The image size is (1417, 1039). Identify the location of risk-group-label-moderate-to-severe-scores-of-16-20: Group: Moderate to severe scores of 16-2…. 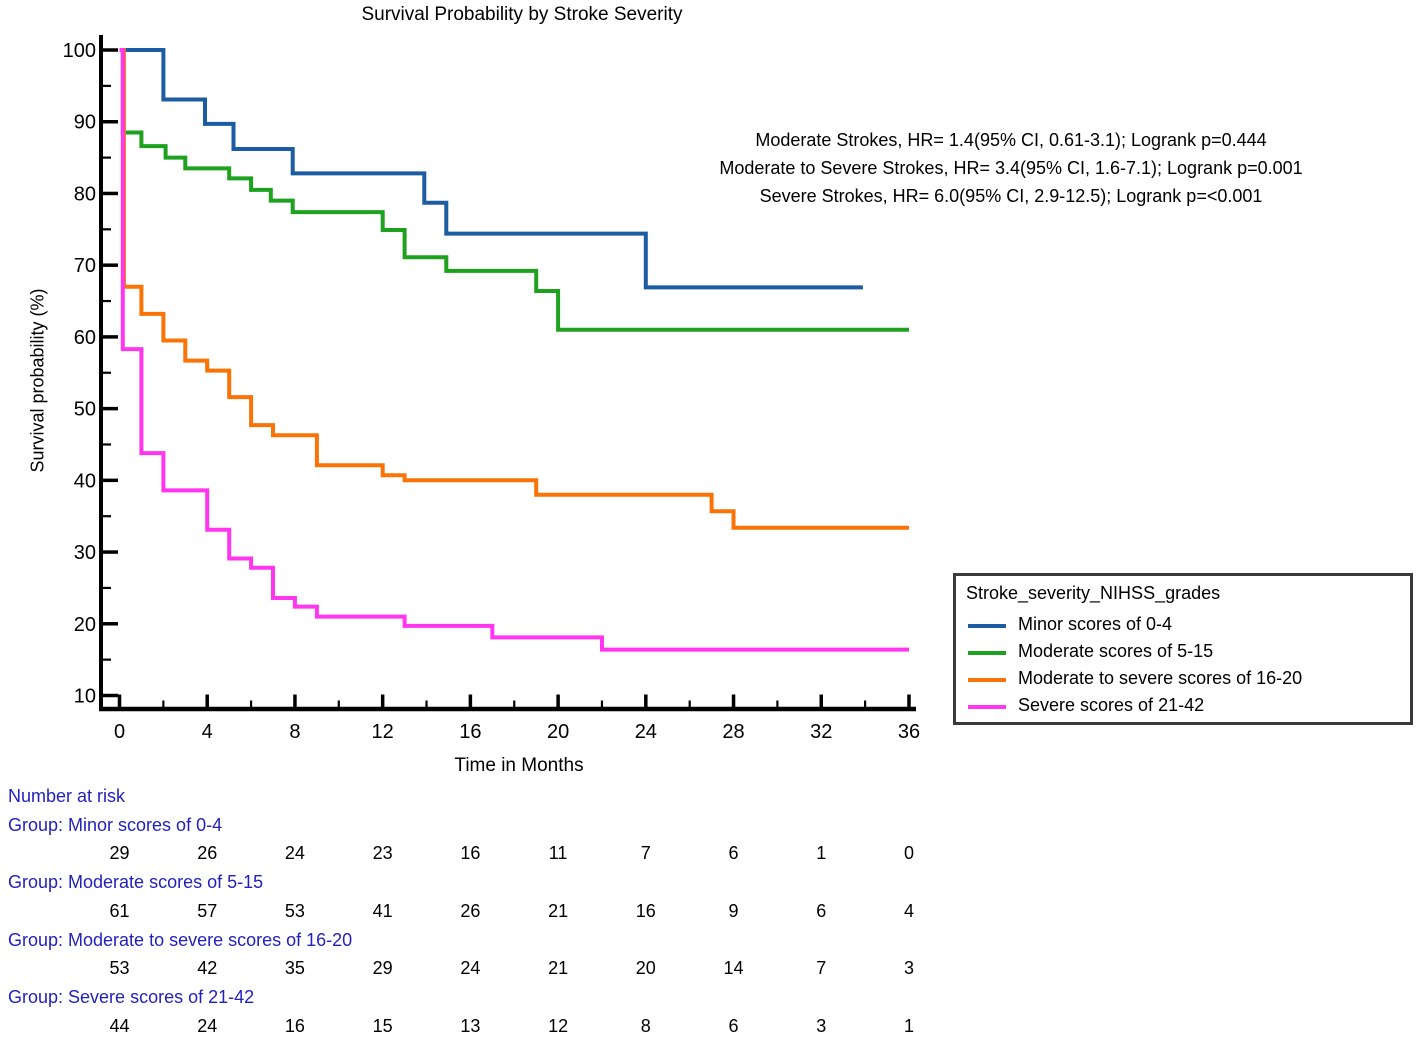
(180, 940).